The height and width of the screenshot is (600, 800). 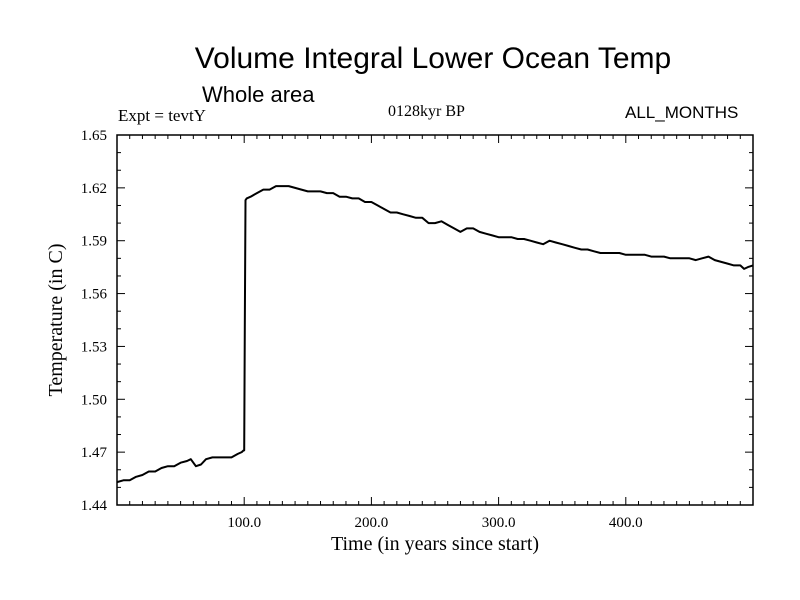 What do you see at coordinates (426, 111) in the screenshot?
I see `period-label: 0128kyr BP` at bounding box center [426, 111].